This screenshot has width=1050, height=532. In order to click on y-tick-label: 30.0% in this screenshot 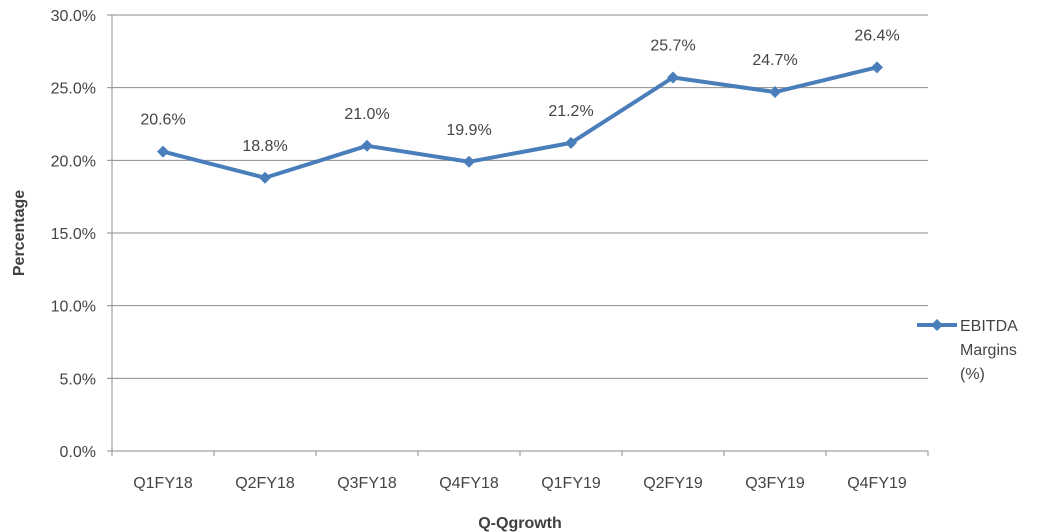, I will do `click(73, 16)`.